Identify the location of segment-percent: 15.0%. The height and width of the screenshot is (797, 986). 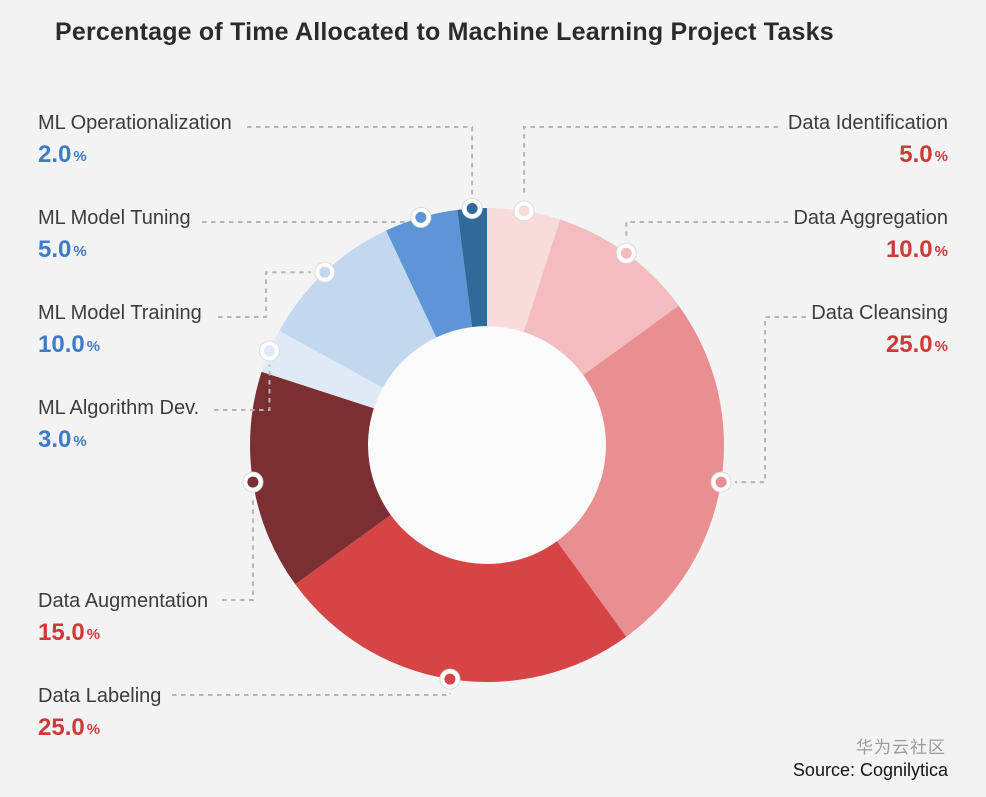
(123, 633).